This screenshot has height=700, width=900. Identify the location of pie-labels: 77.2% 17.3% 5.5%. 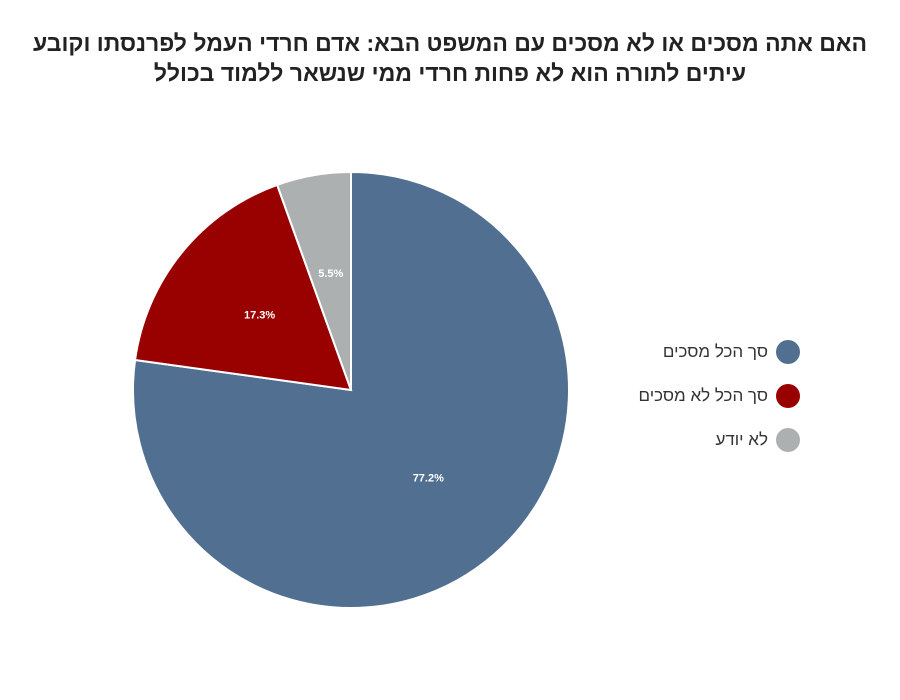
(344, 376).